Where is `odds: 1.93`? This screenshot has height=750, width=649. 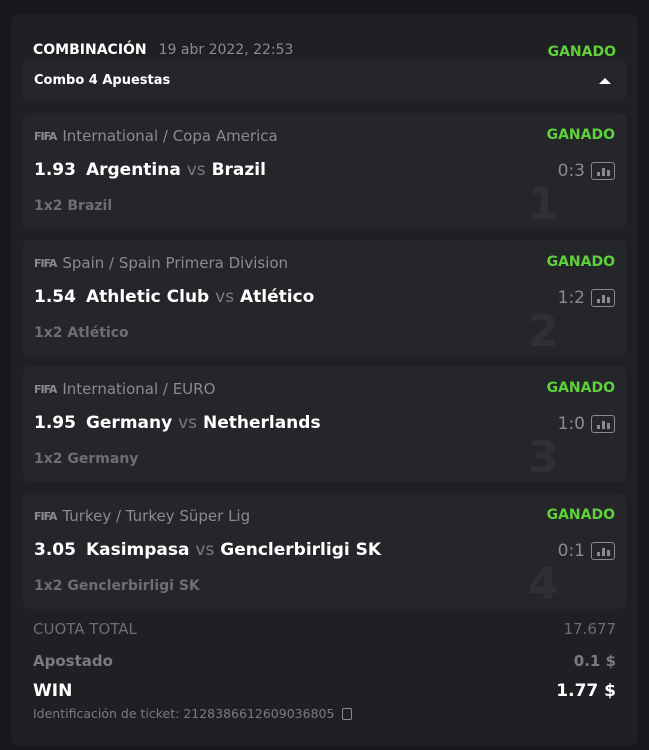 odds: 1.93 is located at coordinates (55, 170).